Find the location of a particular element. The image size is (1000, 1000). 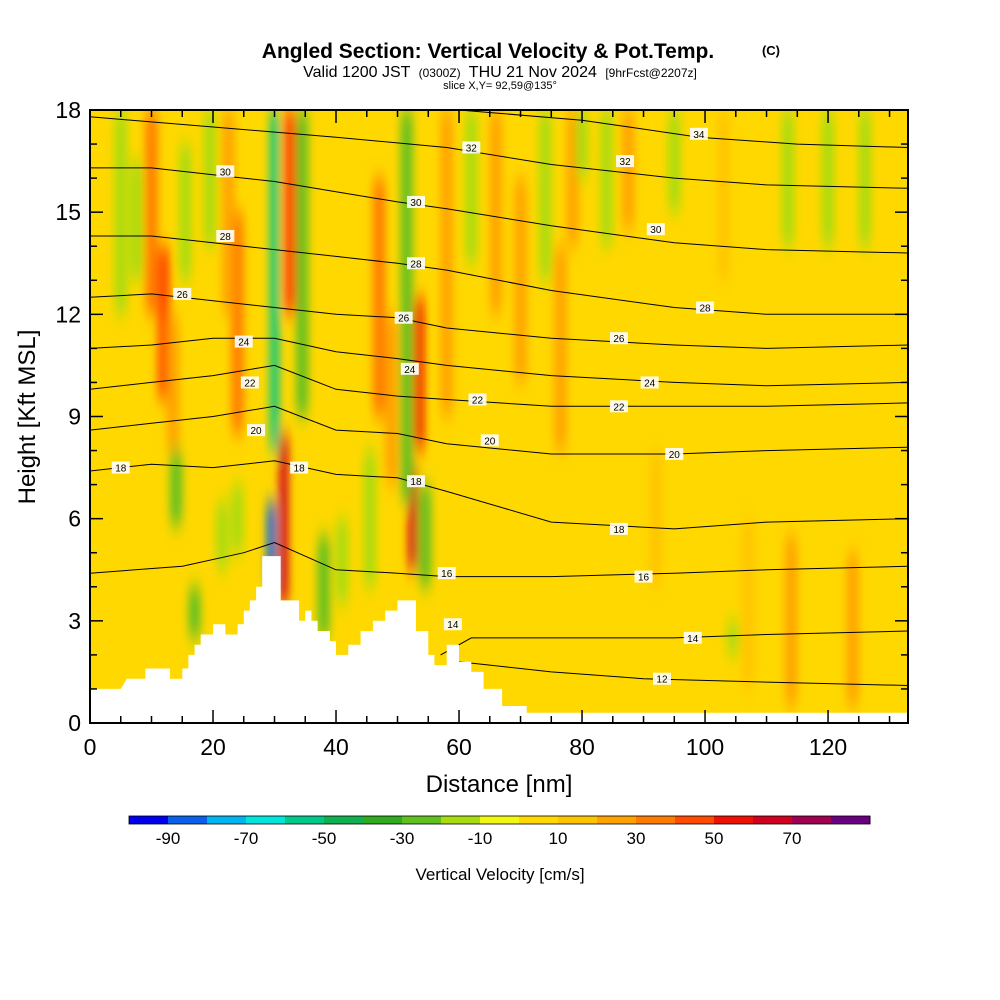

svg-text: 14 is located at coordinates (453, 625).